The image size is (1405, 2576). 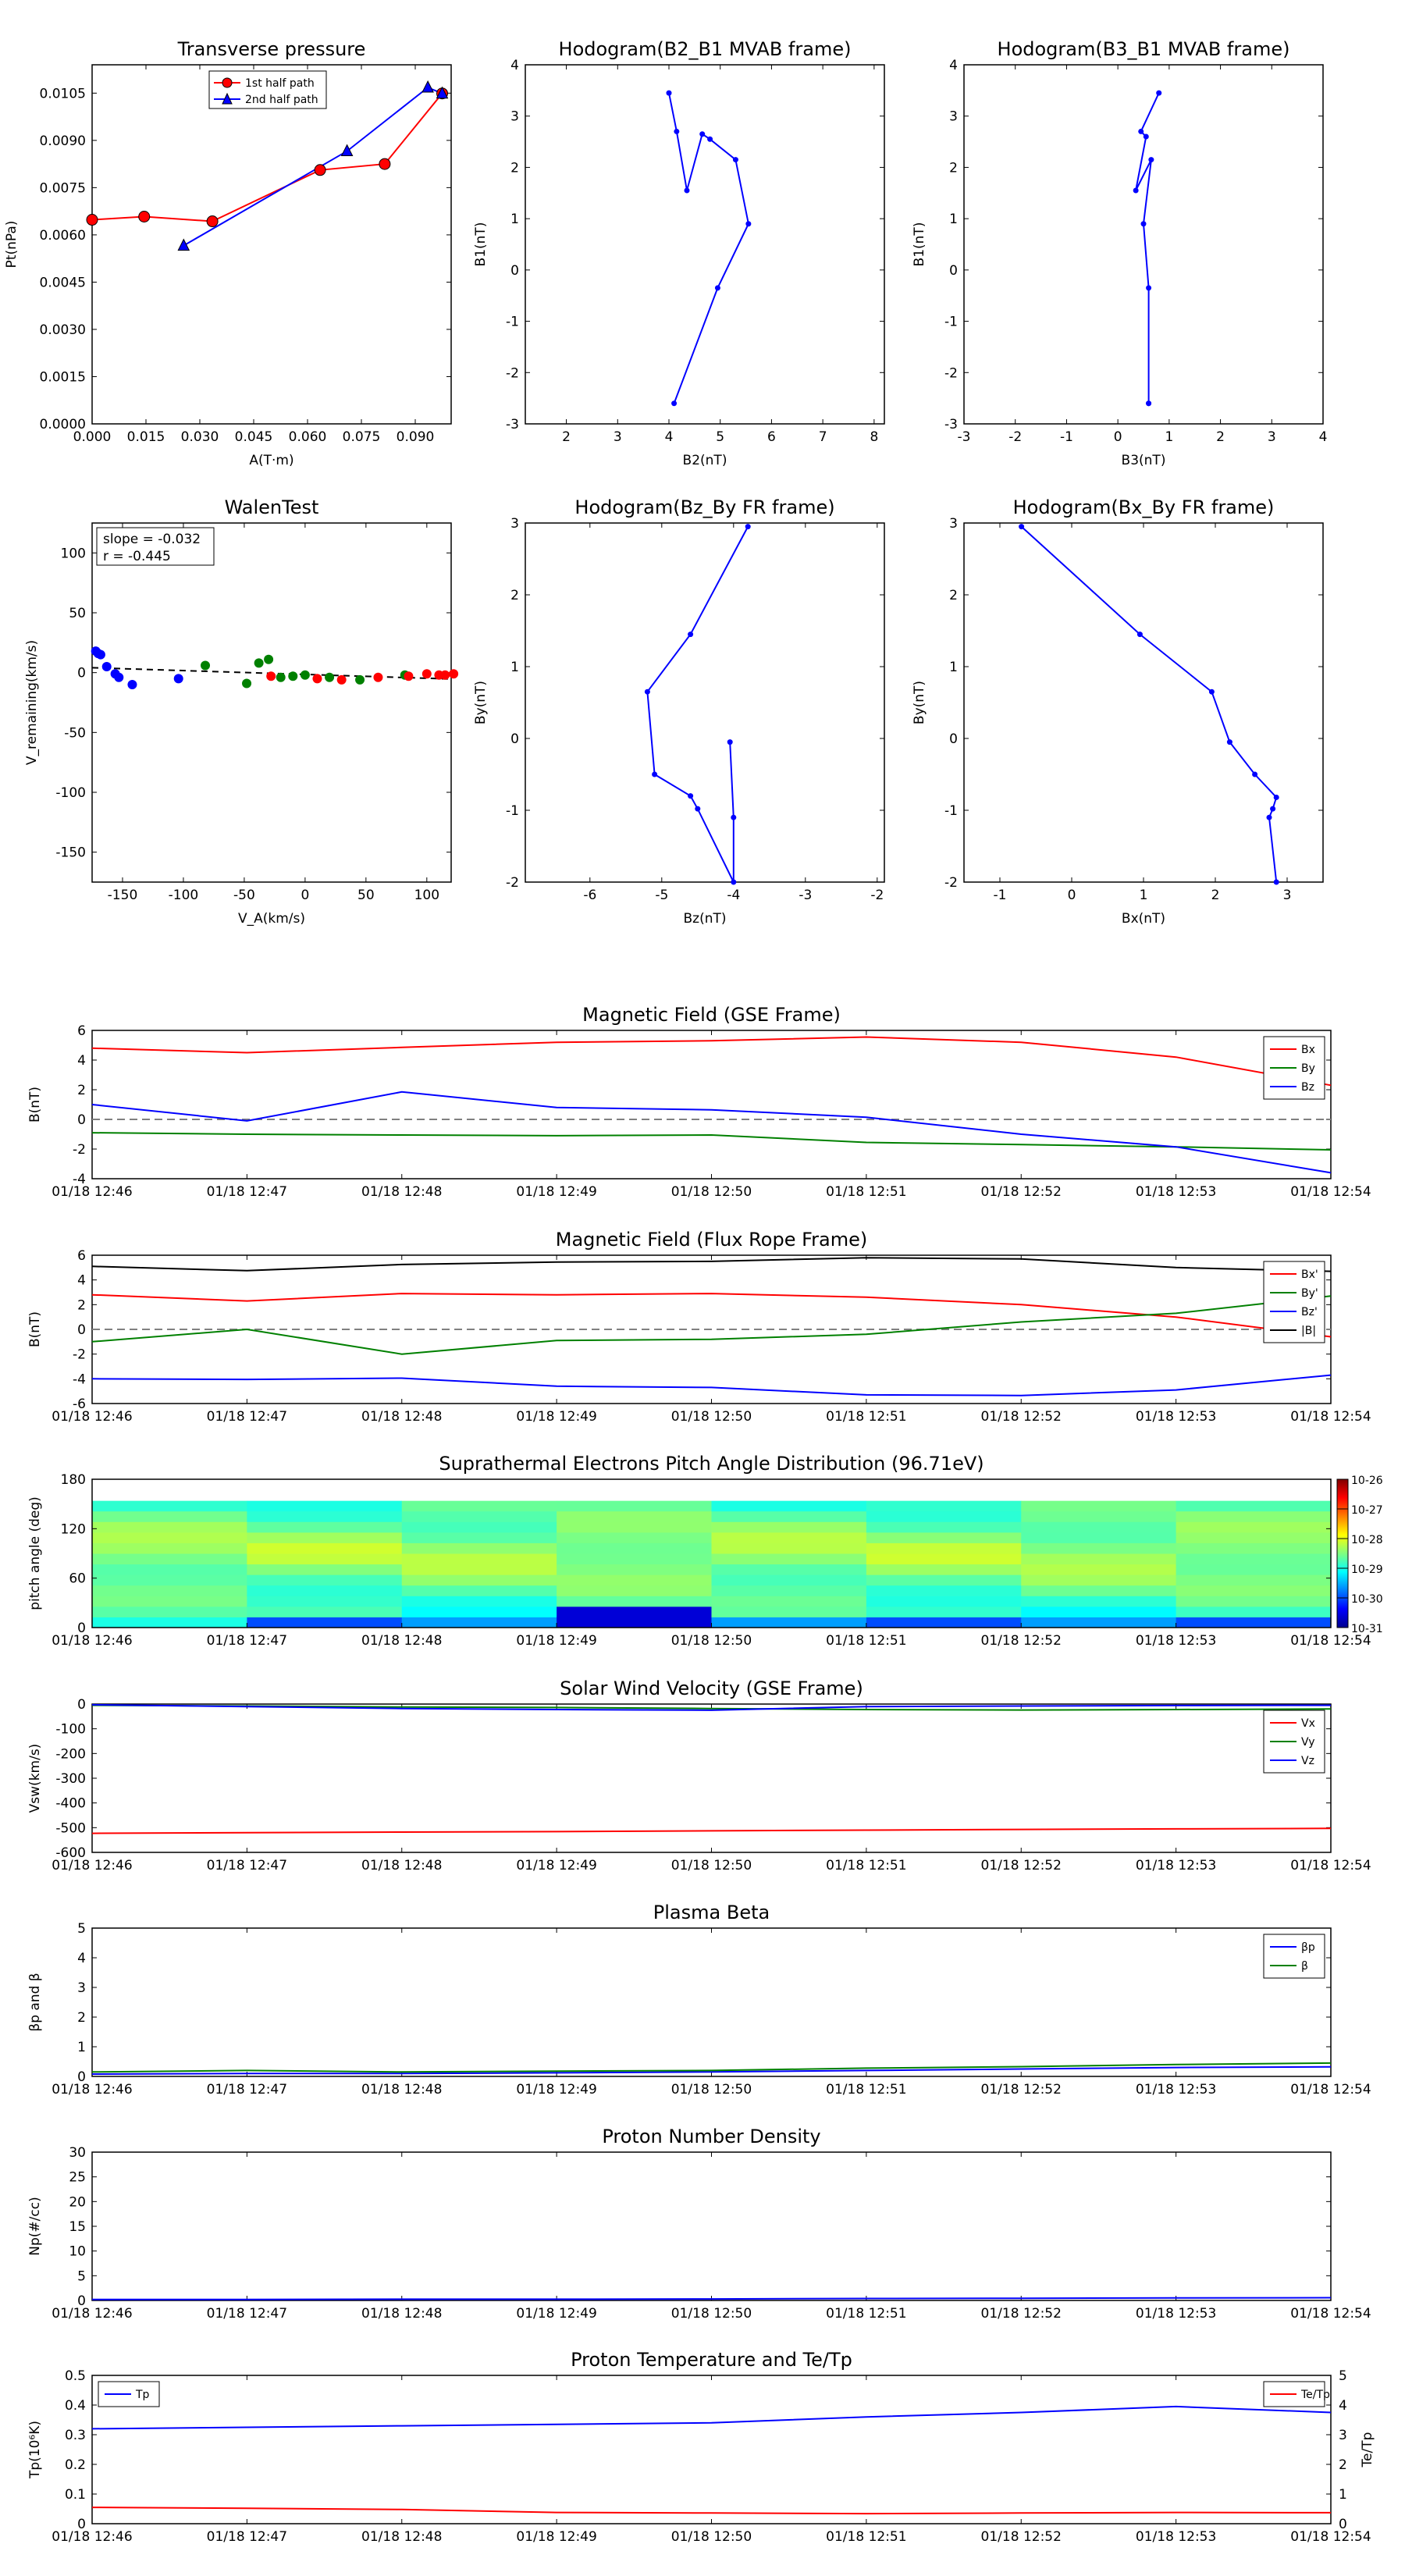 What do you see at coordinates (71, 1804) in the screenshot?
I see `vsw-ytick-label: -400` at bounding box center [71, 1804].